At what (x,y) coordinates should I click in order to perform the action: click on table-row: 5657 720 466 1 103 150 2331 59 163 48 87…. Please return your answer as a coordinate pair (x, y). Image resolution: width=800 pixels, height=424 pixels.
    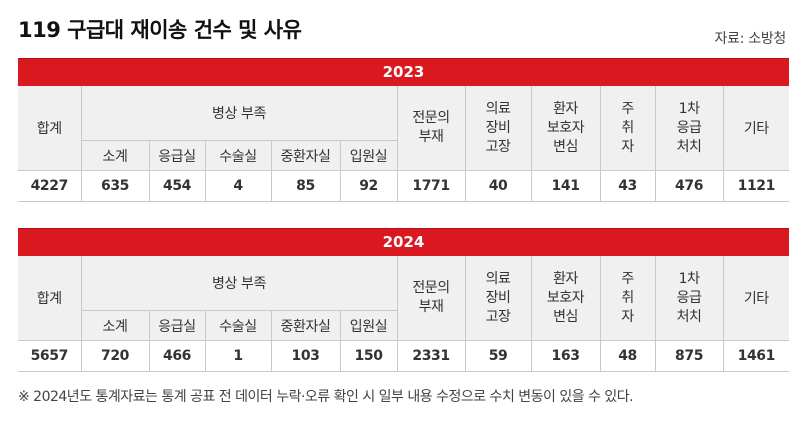
    Looking at the image, I should click on (404, 356).